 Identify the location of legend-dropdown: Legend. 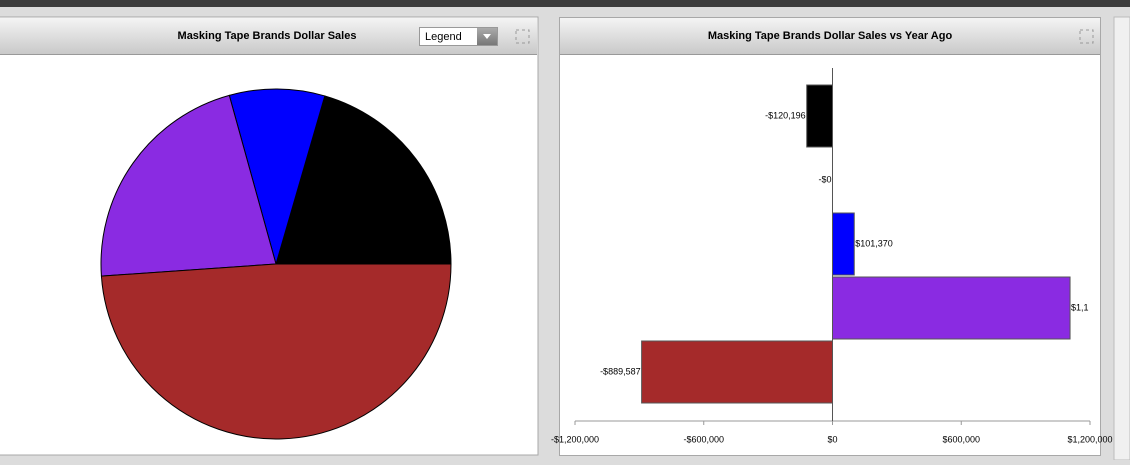
(458, 36).